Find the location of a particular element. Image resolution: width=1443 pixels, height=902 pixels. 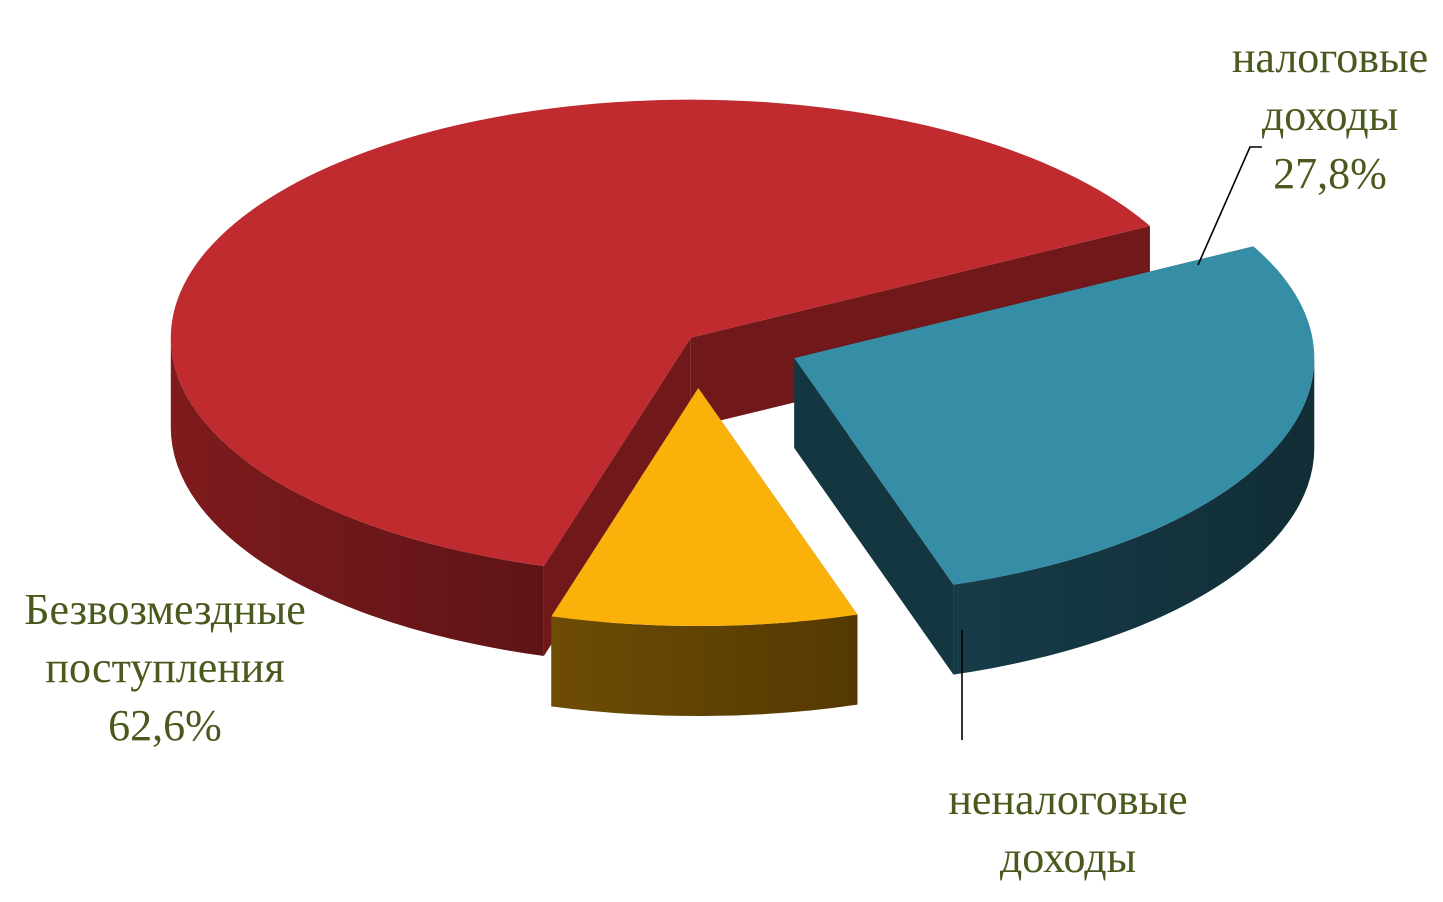

data-label-0: налоговые доходы 27,8% is located at coordinates (1330, 115).